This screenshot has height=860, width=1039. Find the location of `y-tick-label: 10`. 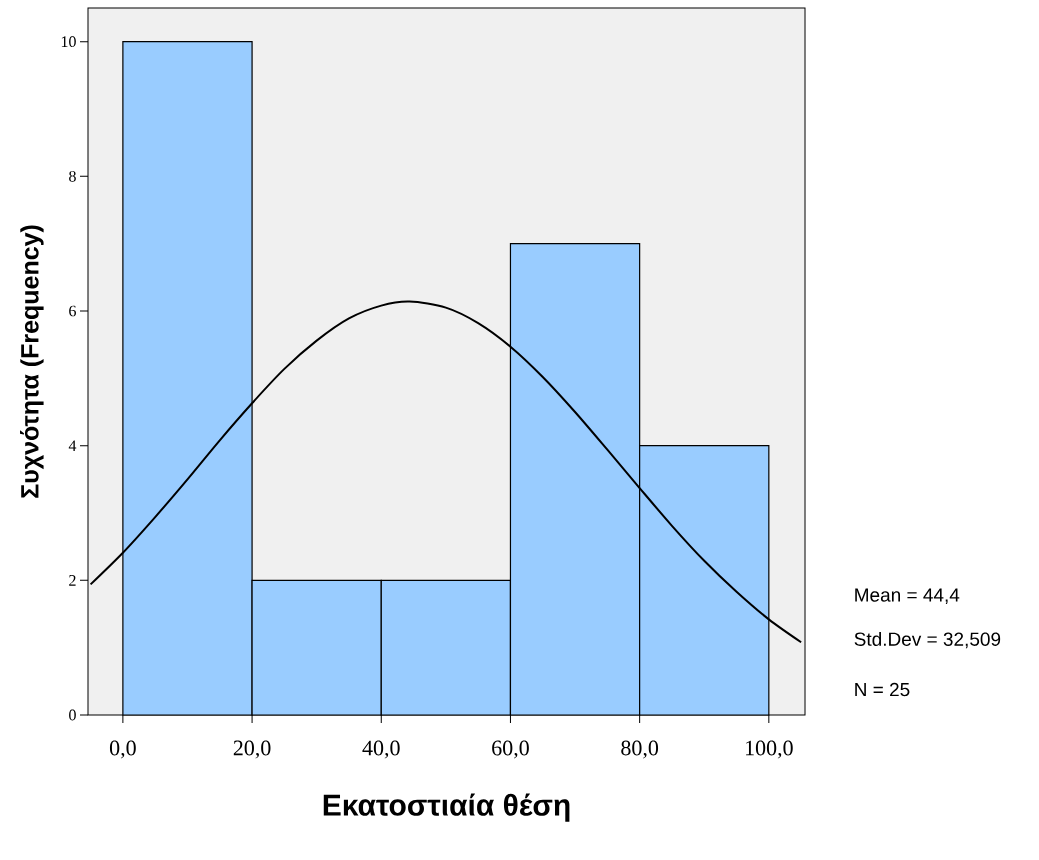

y-tick-label: 10 is located at coordinates (68, 42).